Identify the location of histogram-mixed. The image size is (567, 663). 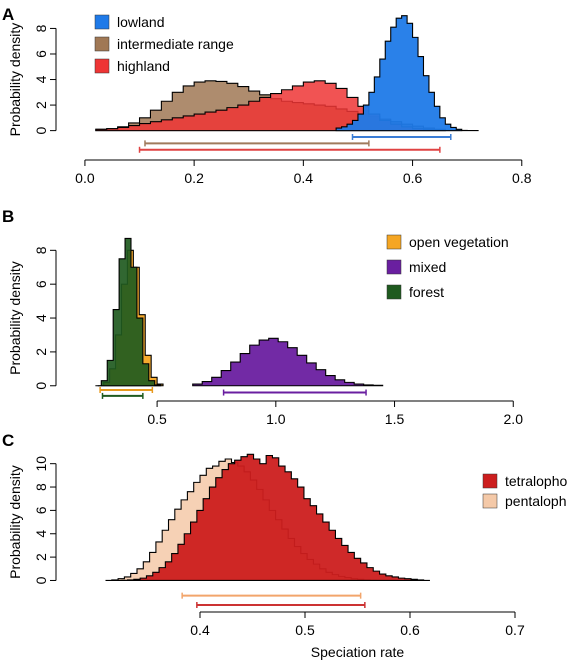
(288, 362).